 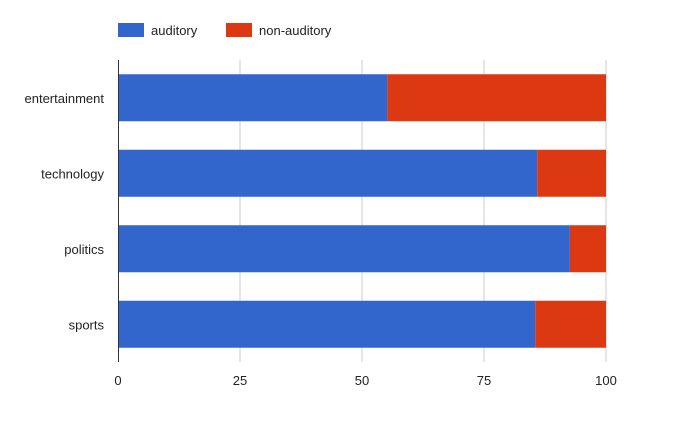 I want to click on legend-swatch-auditory, so click(x=131, y=30).